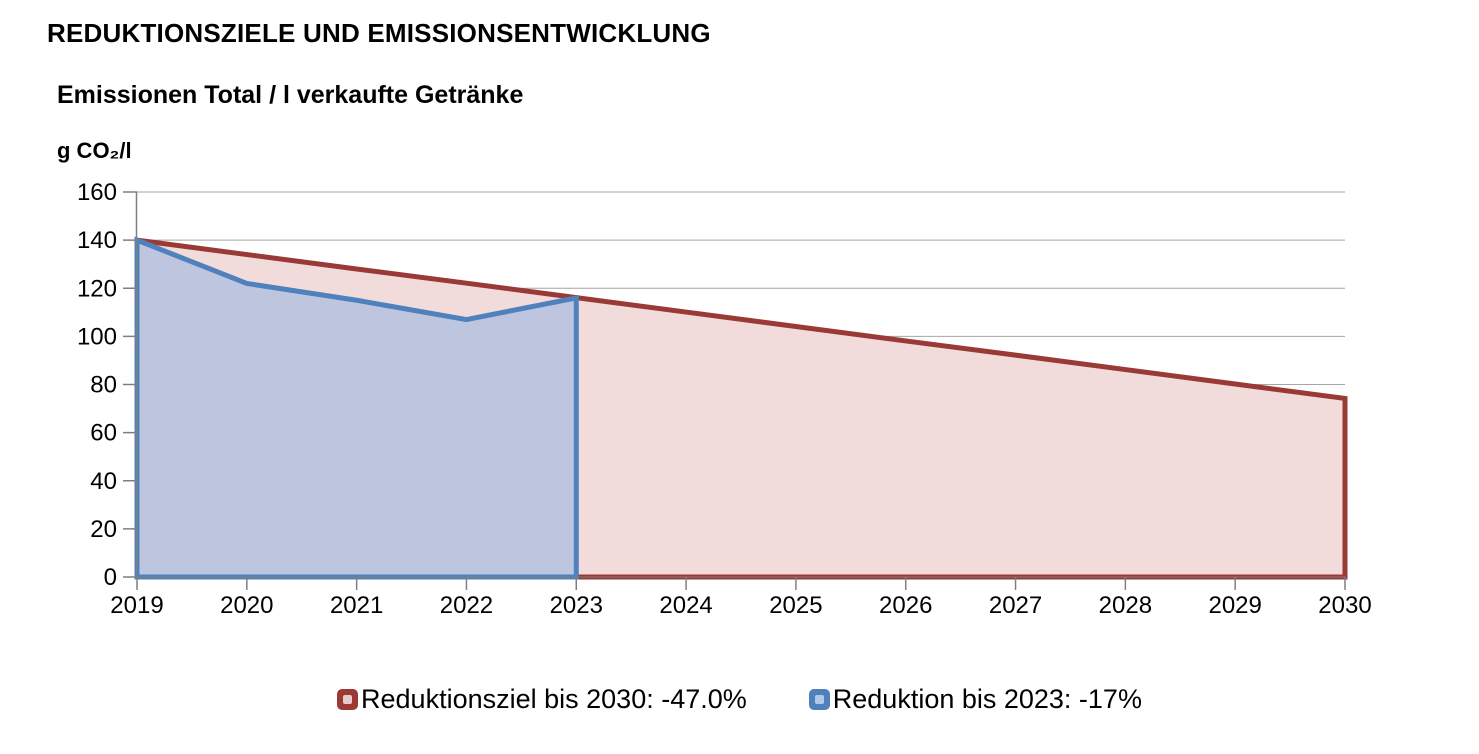  I want to click on y-tick-label-20: 20, so click(103, 529).